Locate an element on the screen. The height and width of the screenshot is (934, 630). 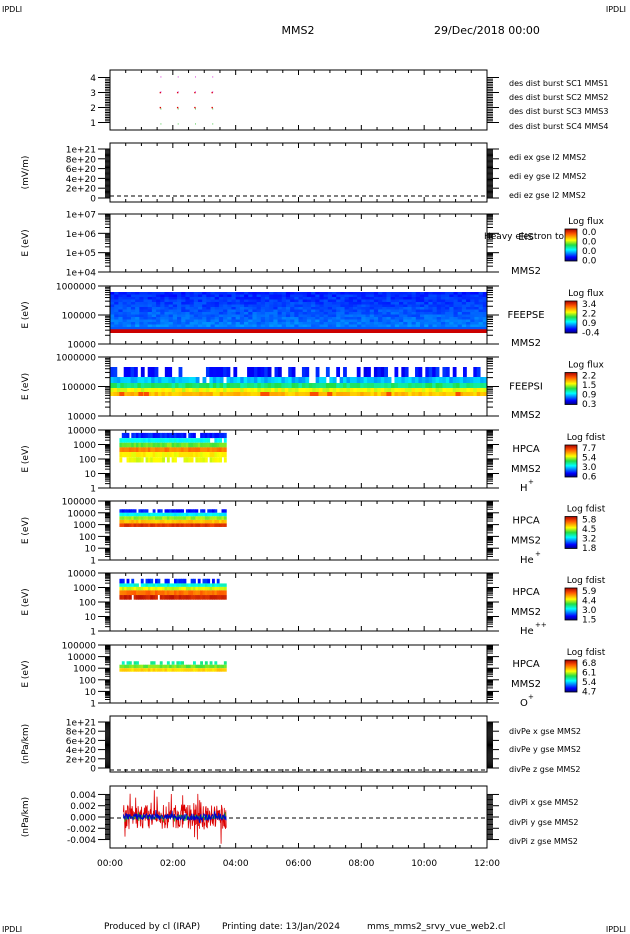
y-tick-label: 8e+20 is located at coordinates (81, 733).